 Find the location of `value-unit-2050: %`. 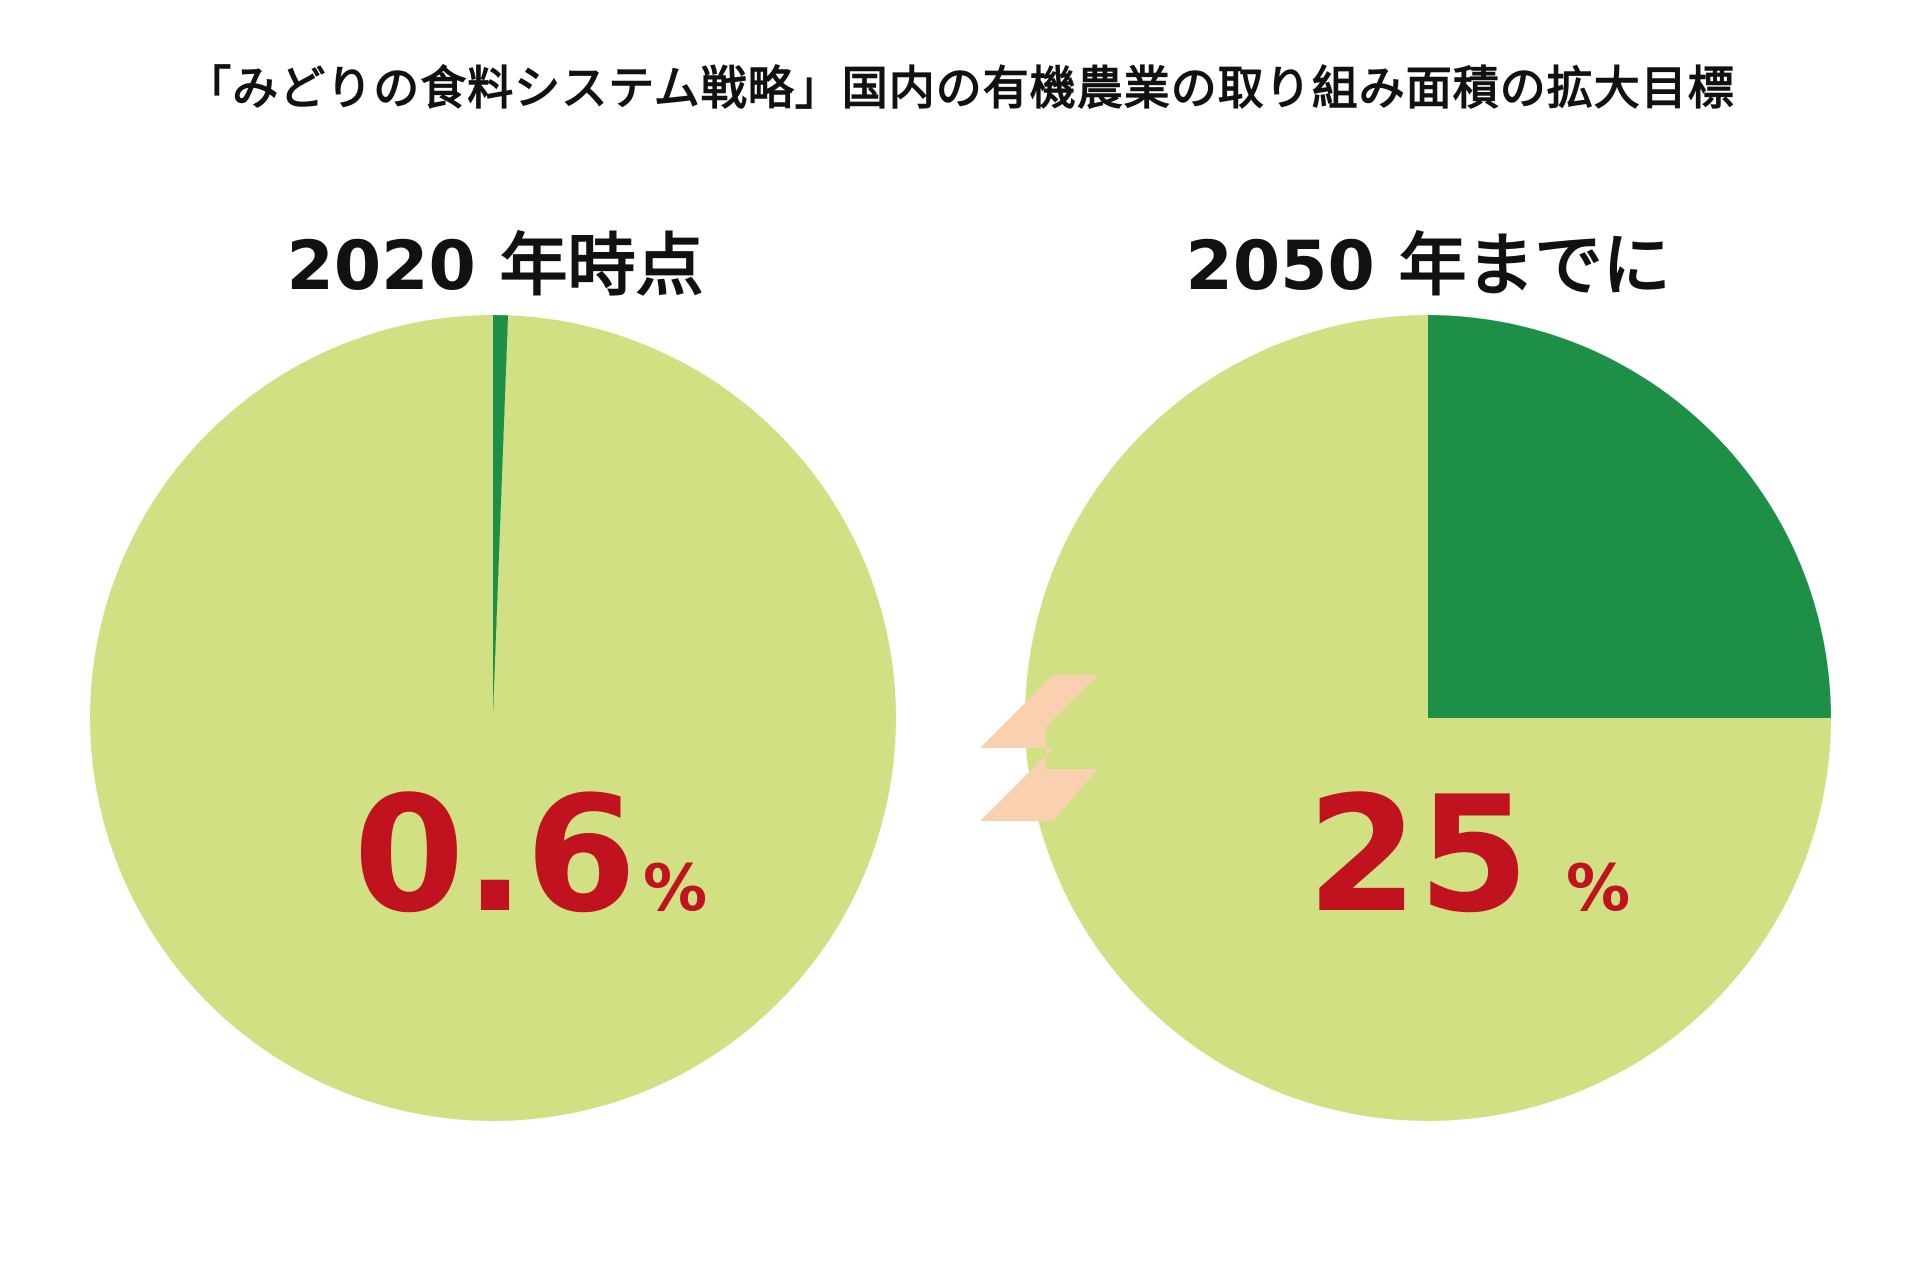

value-unit-2050: % is located at coordinates (1598, 889).